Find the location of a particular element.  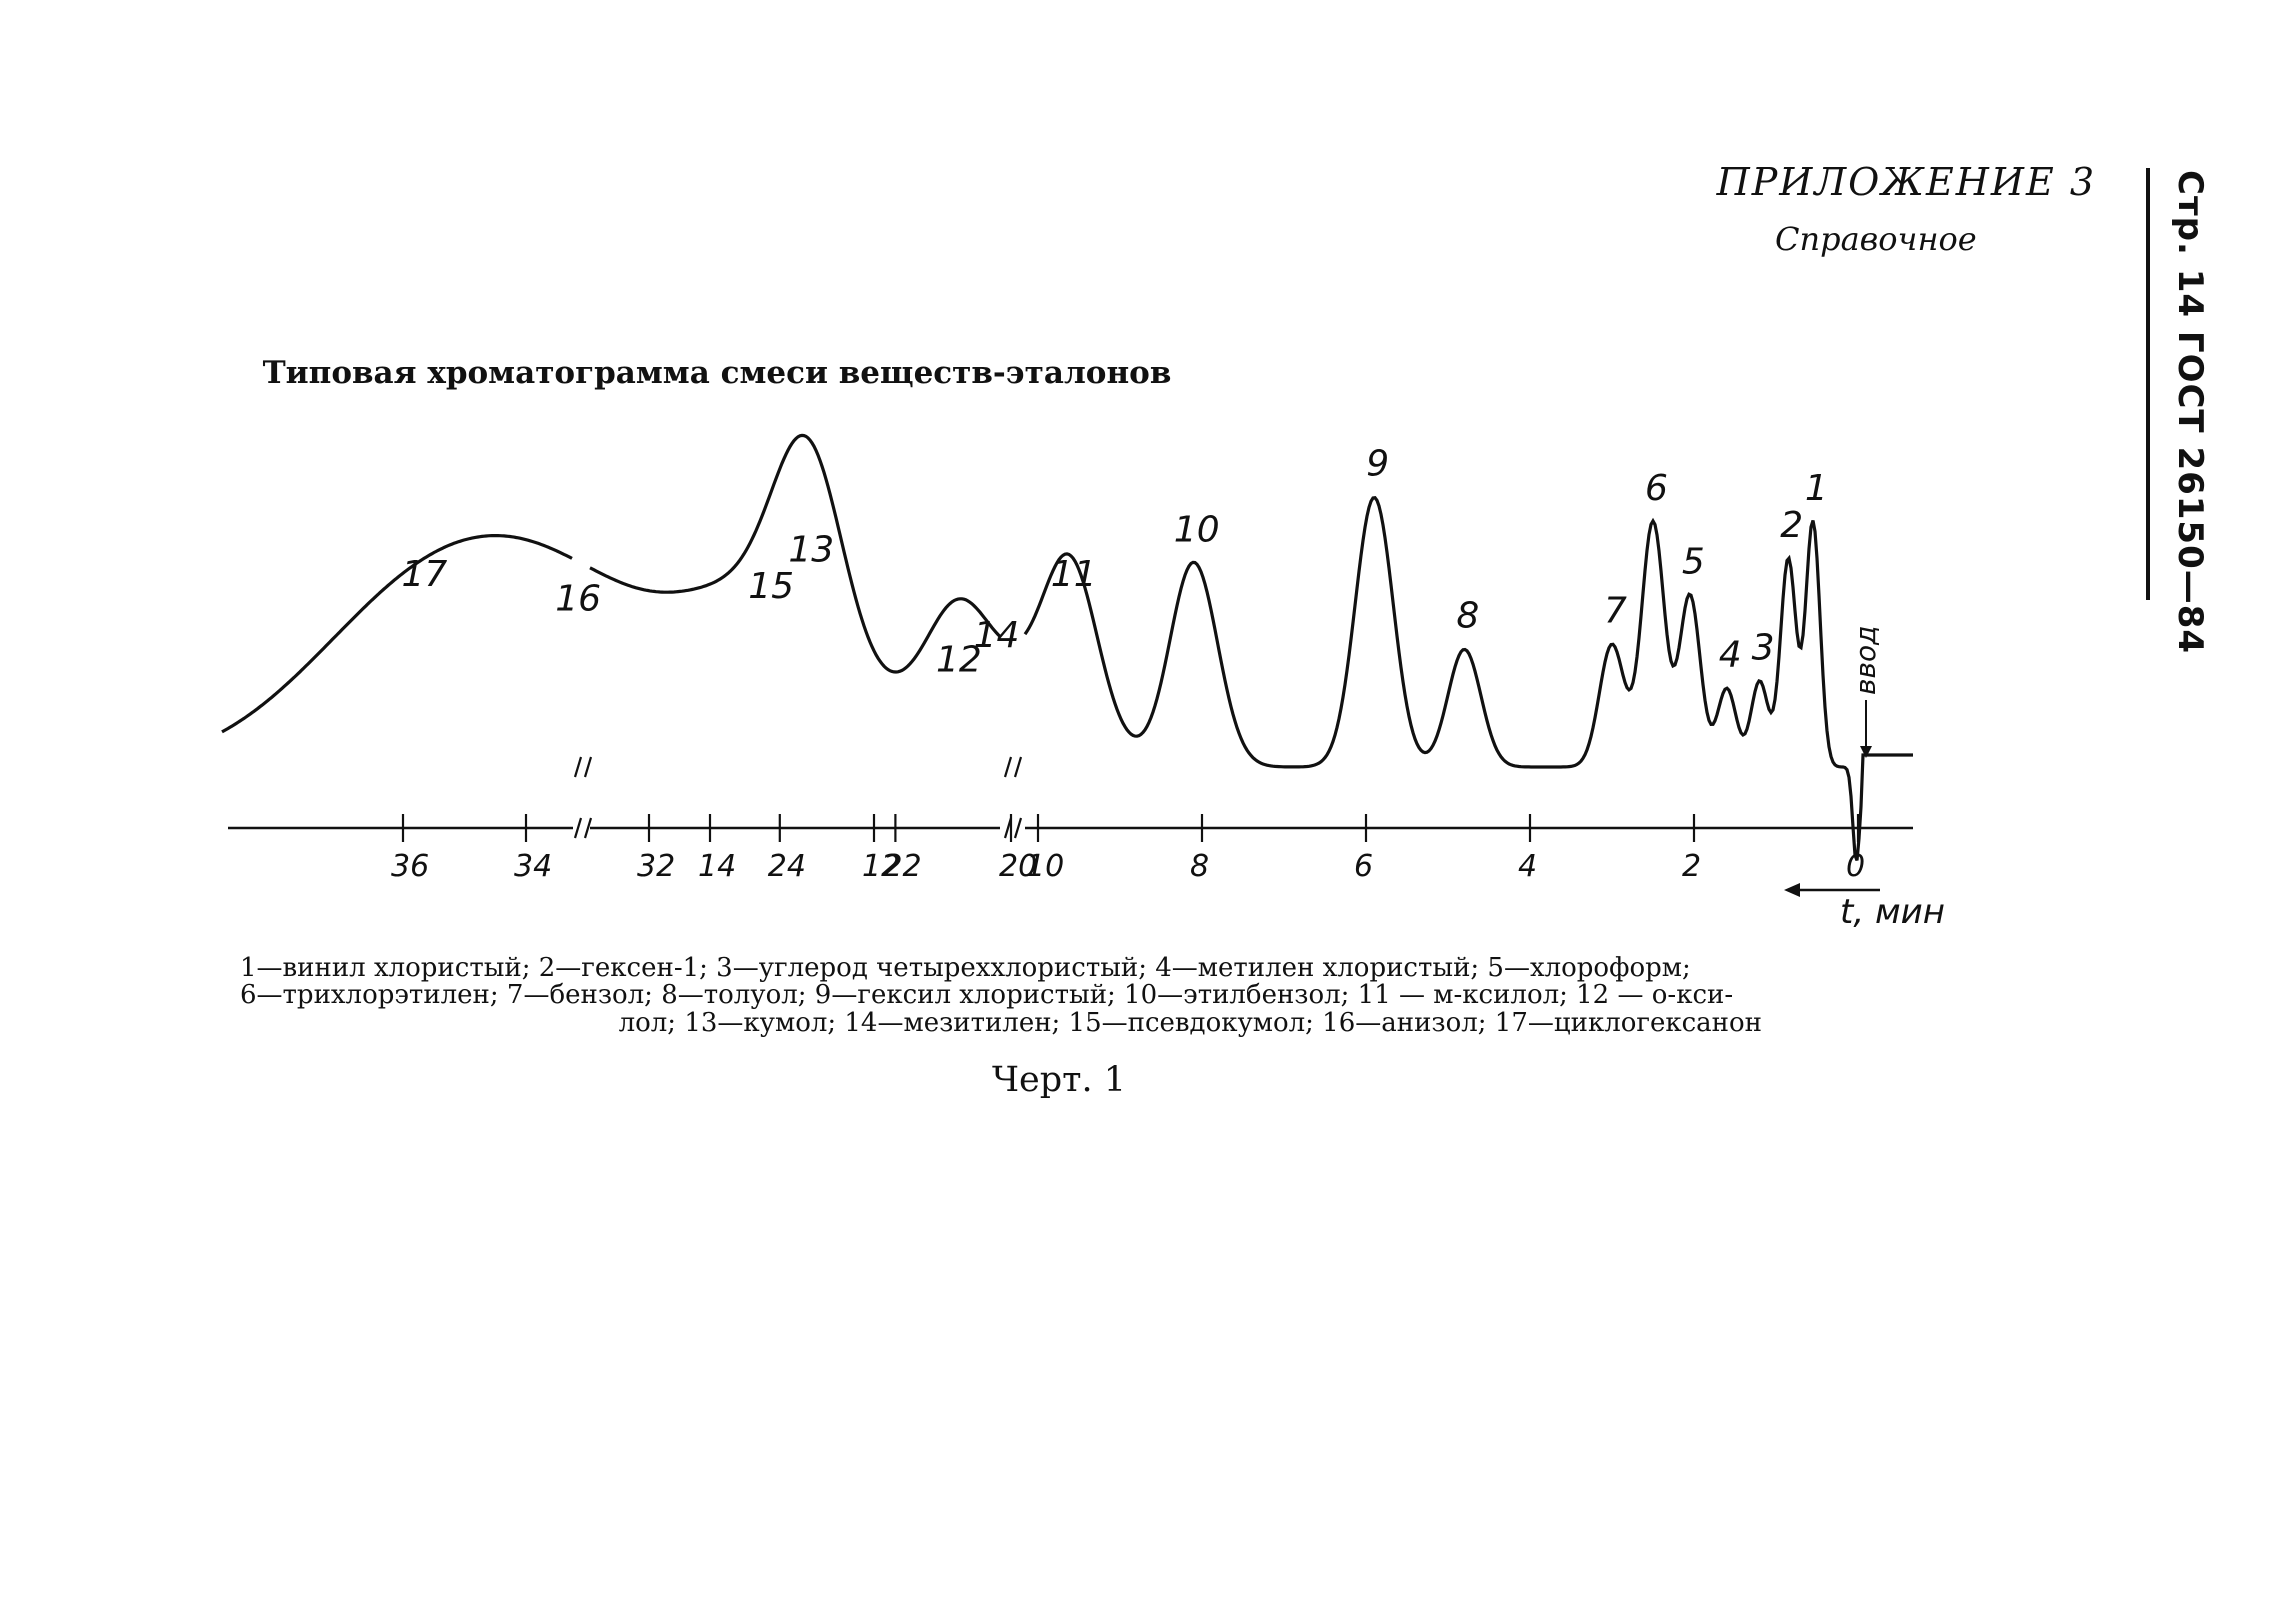

tick-label: 34 is located at coordinates (533, 866).